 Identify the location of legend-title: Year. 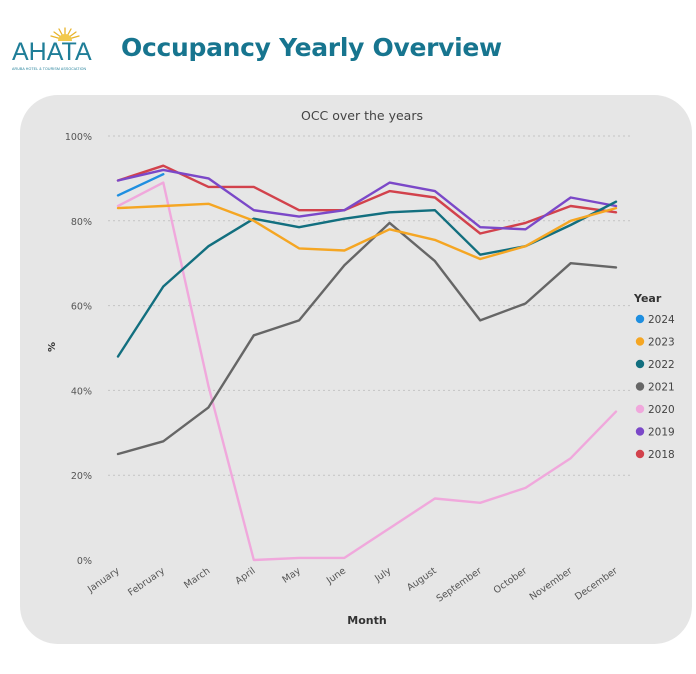
(647, 298).